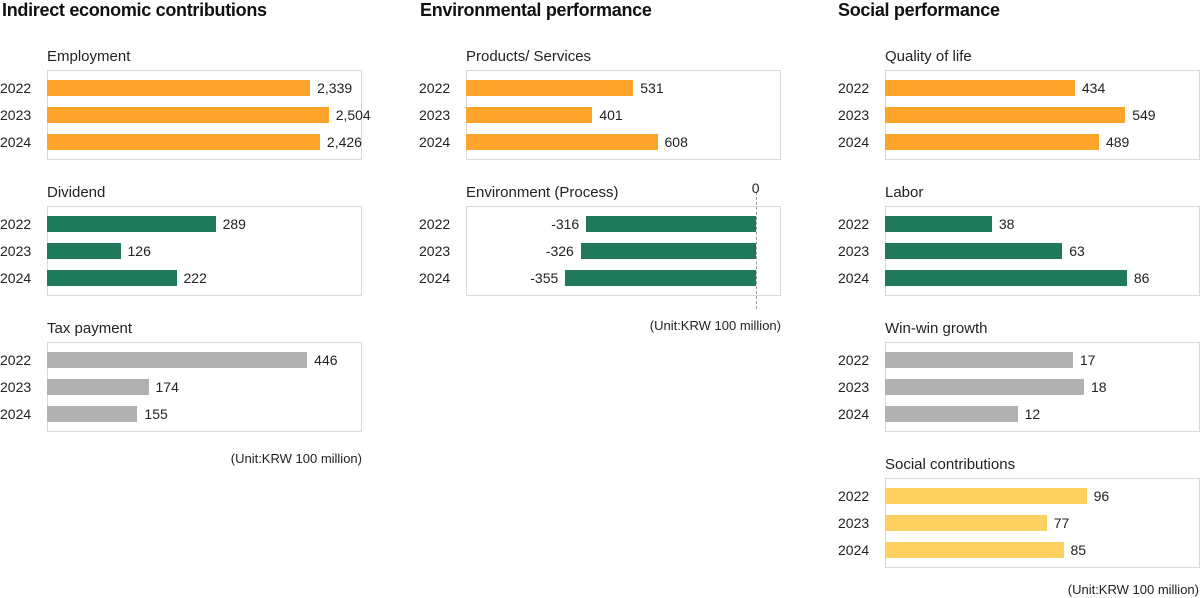 Image resolution: width=1200 pixels, height=598 pixels. I want to click on value-label: 63, so click(1077, 251).